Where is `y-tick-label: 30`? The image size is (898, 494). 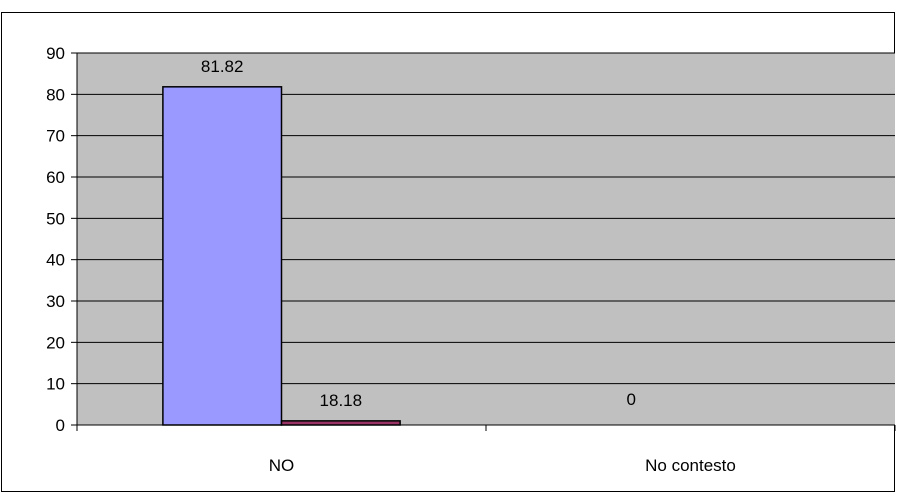 y-tick-label: 30 is located at coordinates (55, 301).